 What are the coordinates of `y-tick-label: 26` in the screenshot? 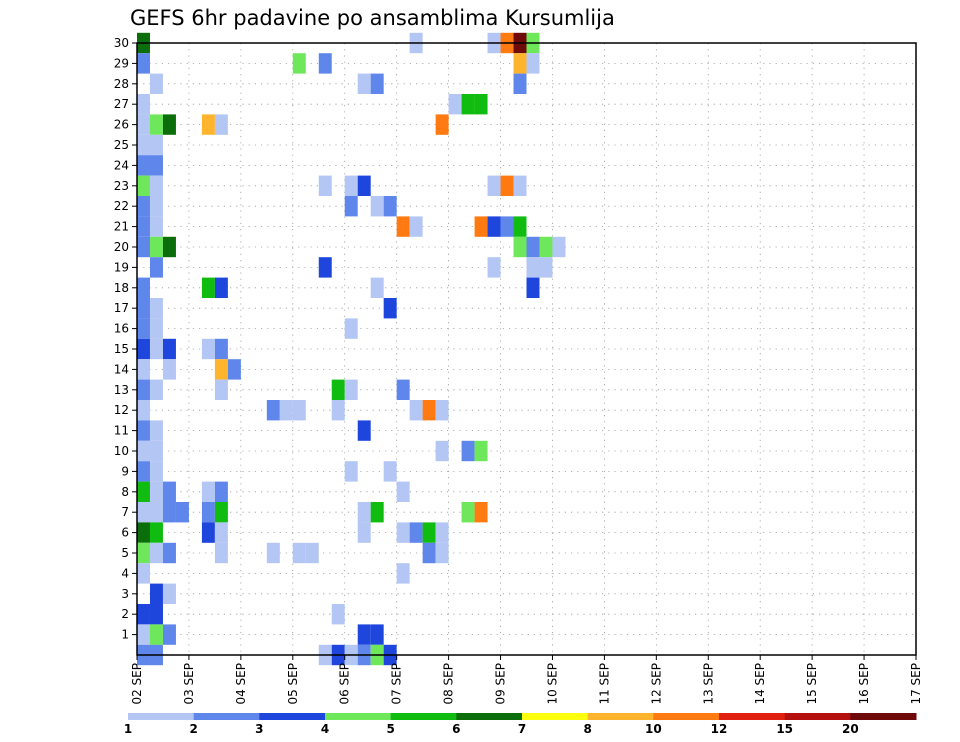 It's located at (121, 125).